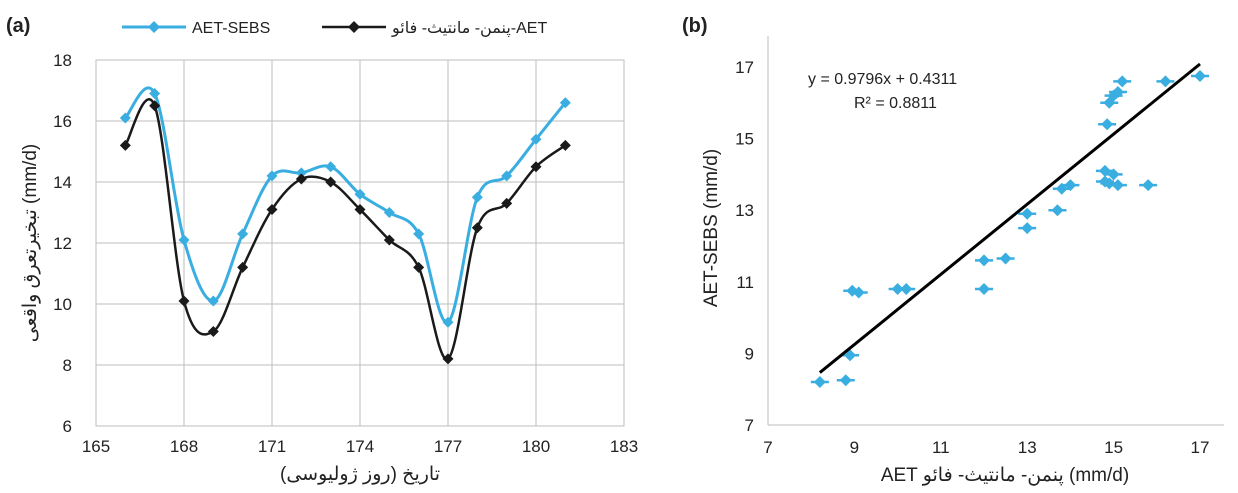 The image size is (1238, 493). Describe the element at coordinates (536, 446) in the screenshot. I see `panel-a-xtick: 180` at that location.